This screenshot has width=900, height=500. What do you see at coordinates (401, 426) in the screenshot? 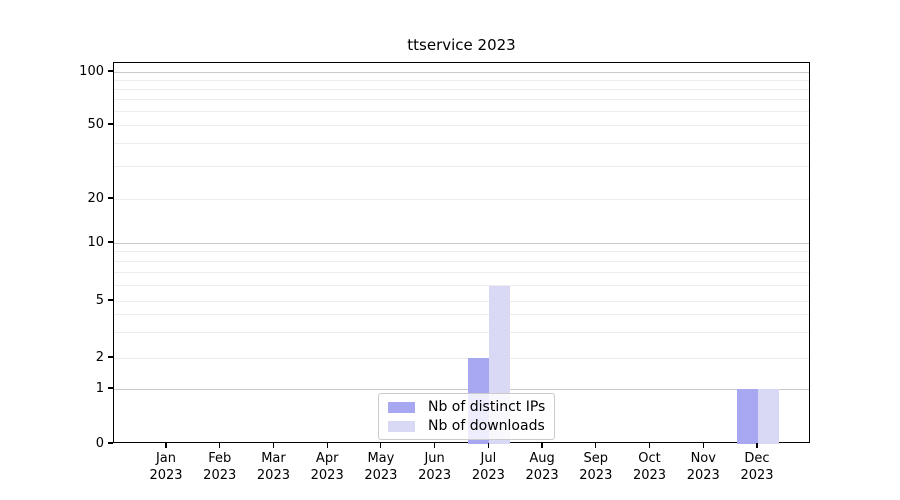
I see `legend-swatch-nb-of-downloads` at bounding box center [401, 426].